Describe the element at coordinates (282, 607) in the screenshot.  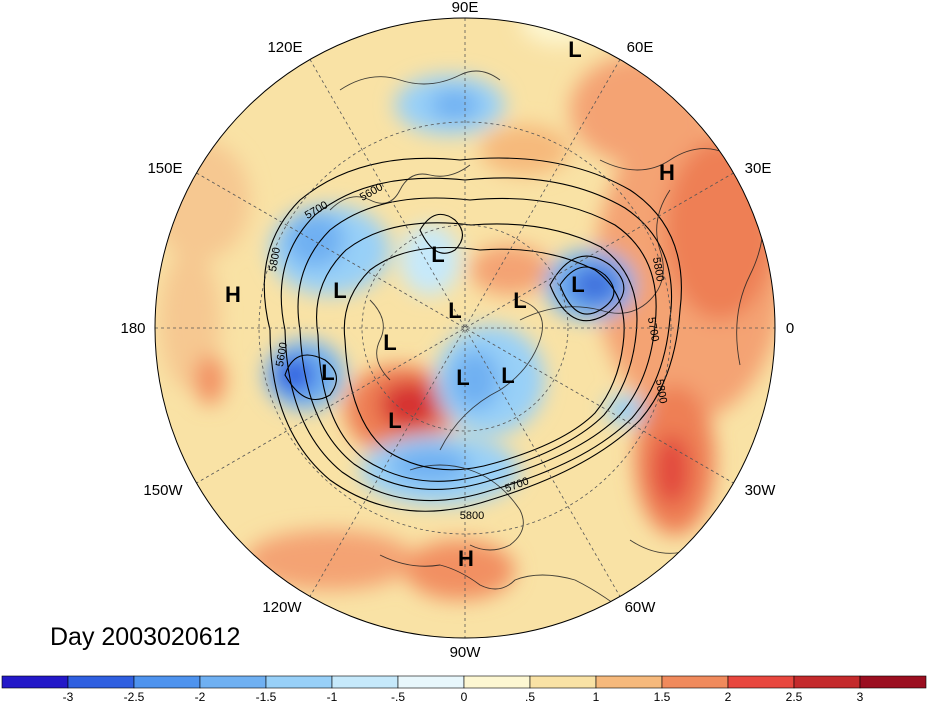
I see `longitude-label: 120W` at that location.